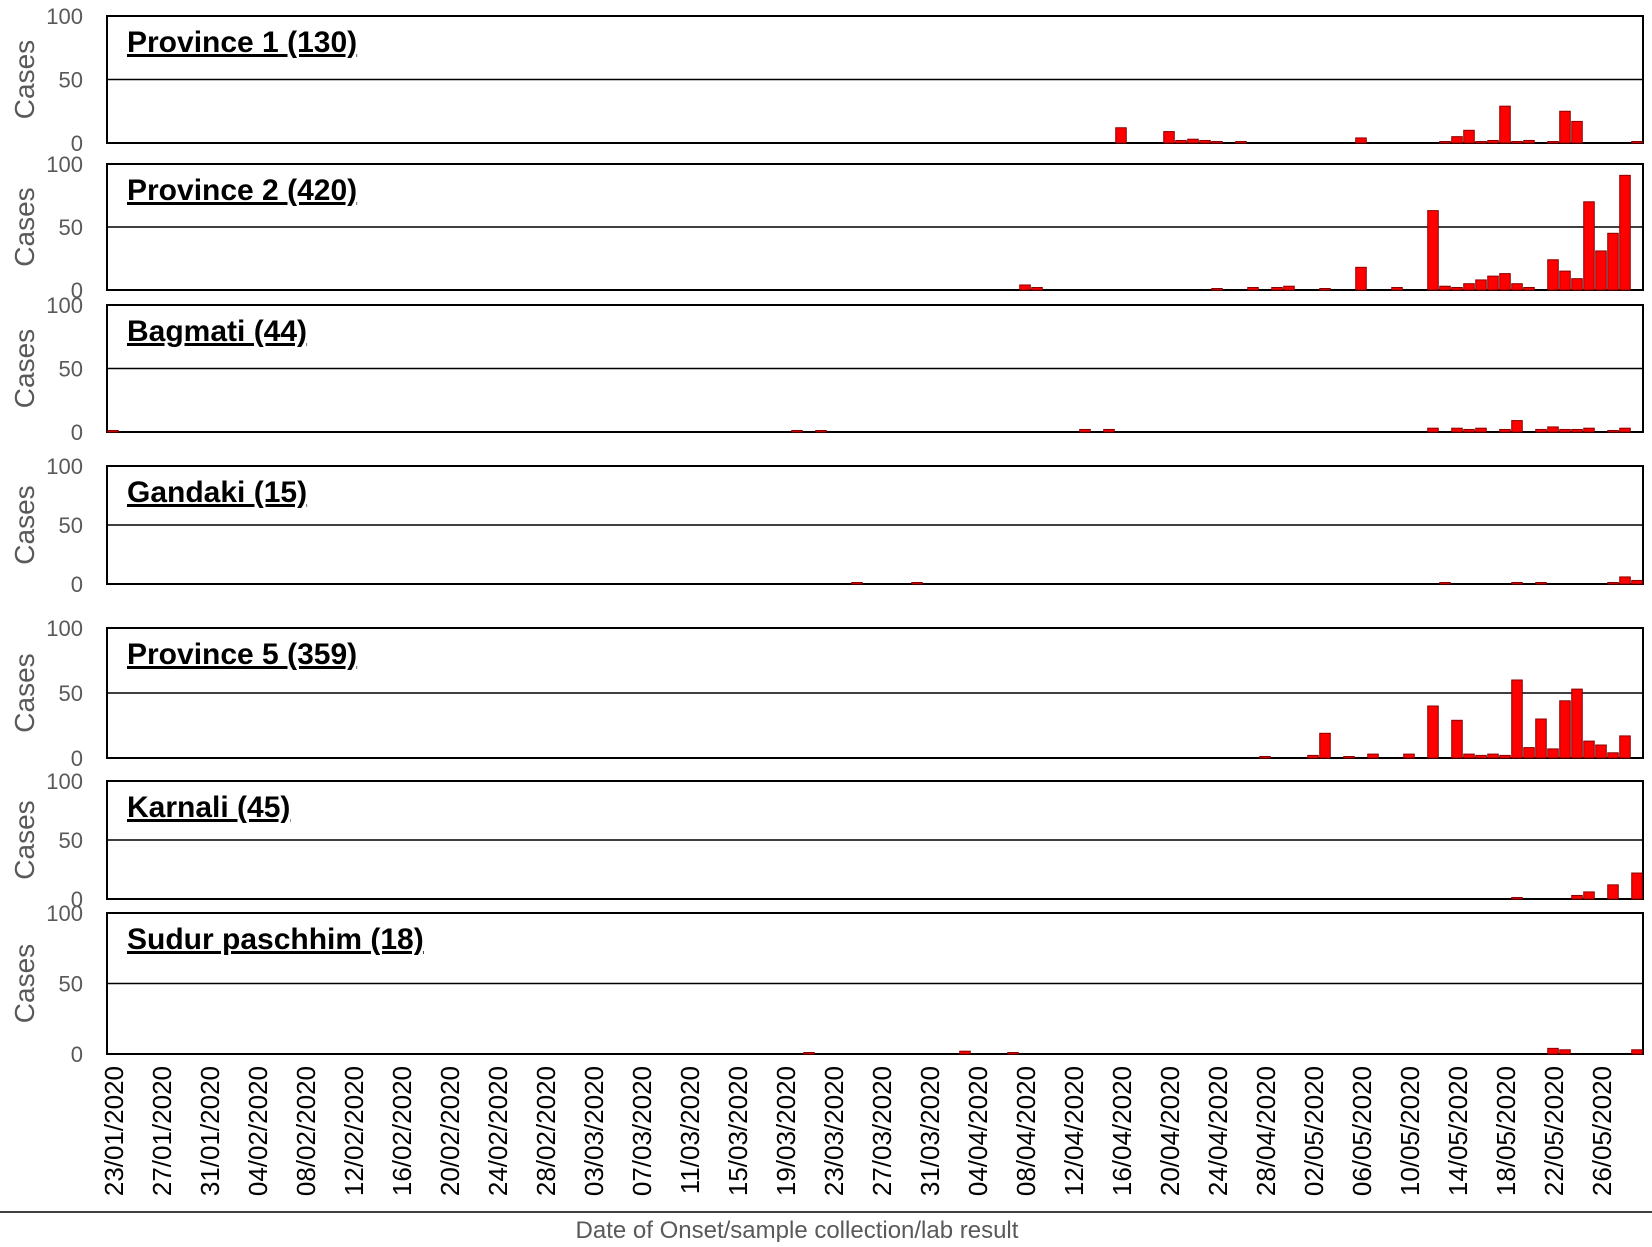 This screenshot has width=1652, height=1247. What do you see at coordinates (546, 1131) in the screenshot?
I see `x-tick-label: 28/02/2020` at bounding box center [546, 1131].